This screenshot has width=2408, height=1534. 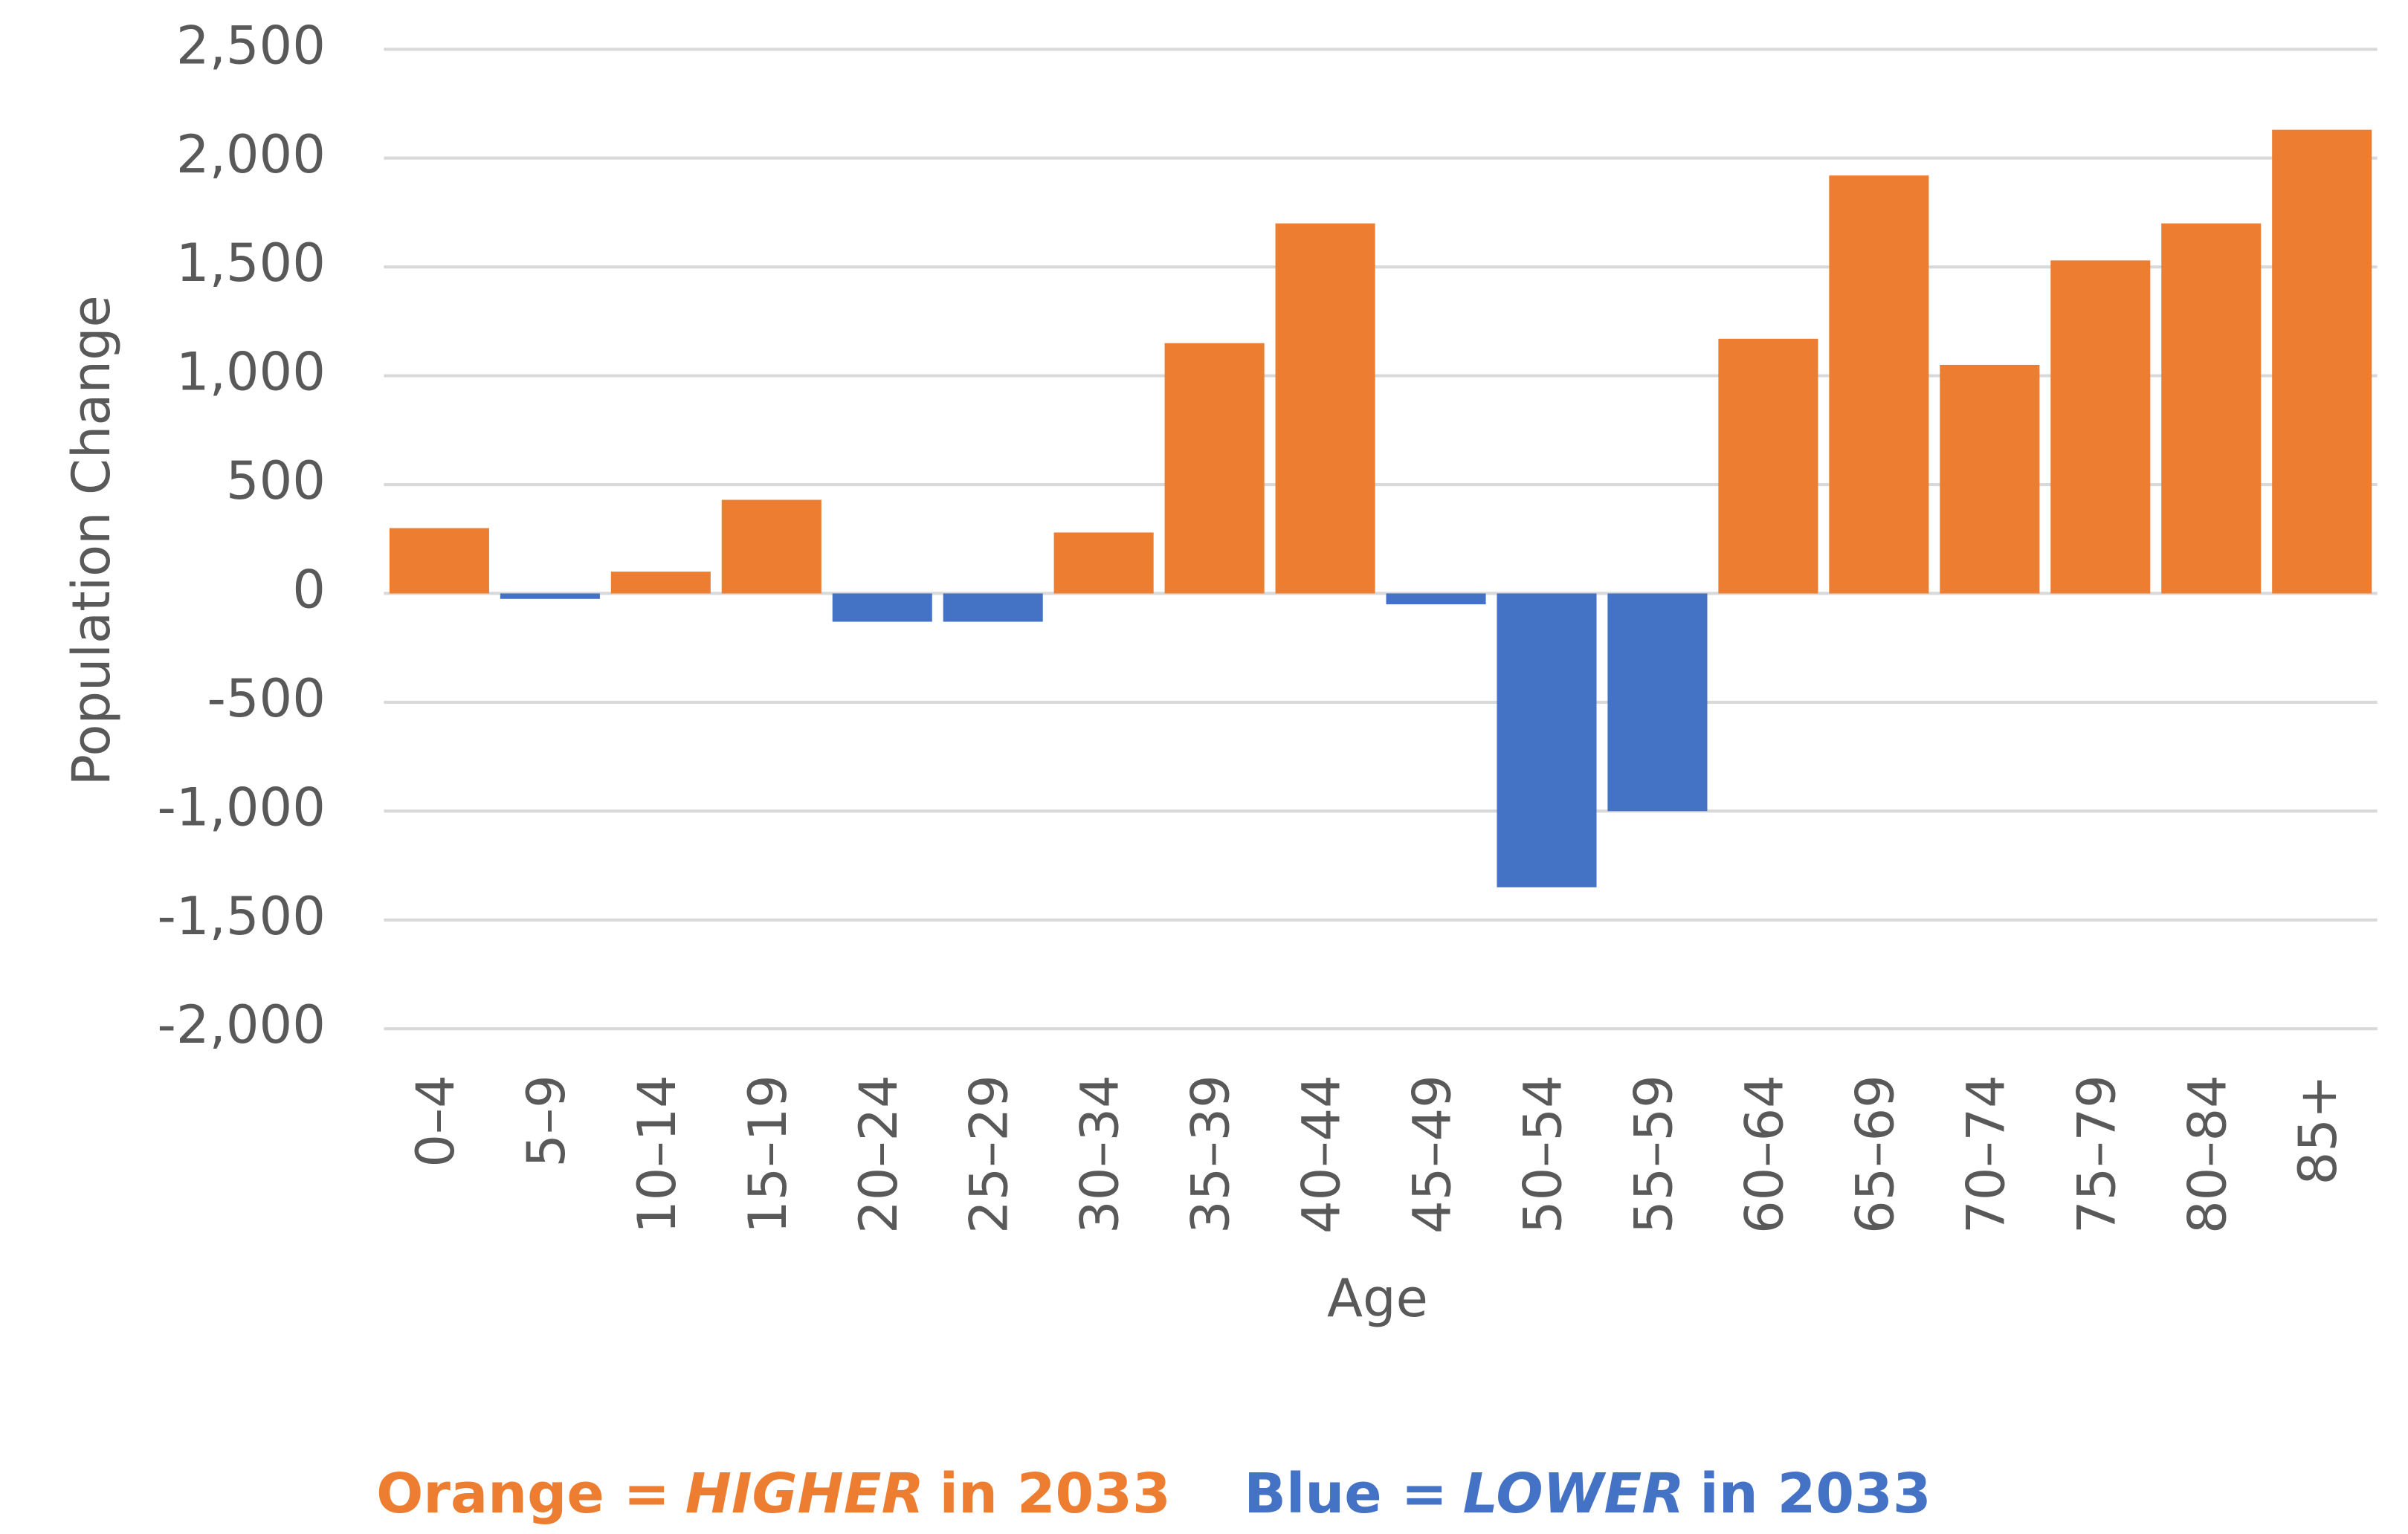 I want to click on x-tick-label: 5–9, so click(x=546, y=1121).